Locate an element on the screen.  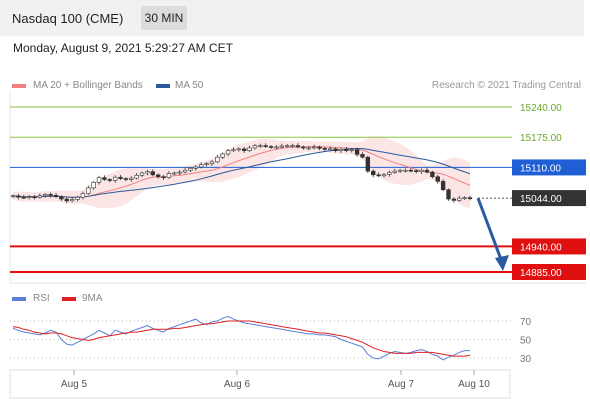
projection-arrow-head is located at coordinates (502, 263).